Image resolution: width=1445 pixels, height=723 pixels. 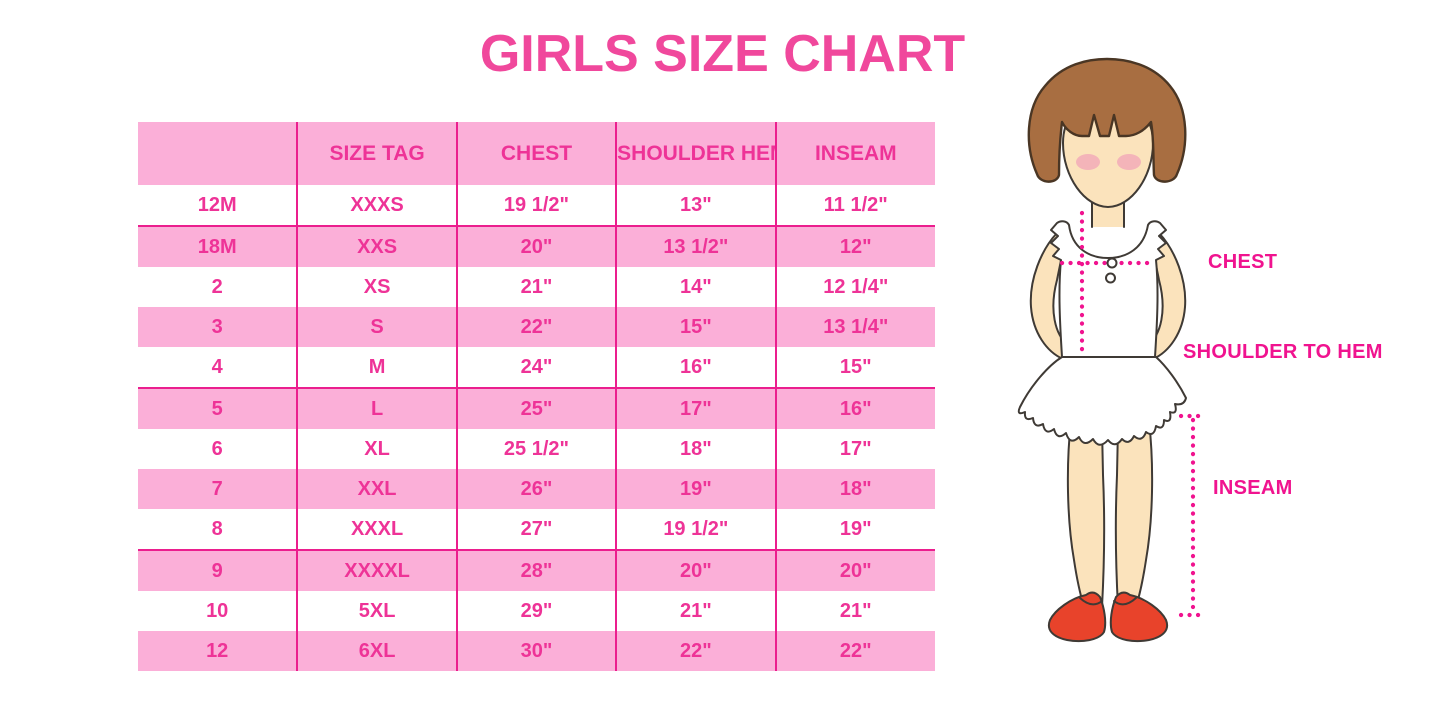 What do you see at coordinates (722, 54) in the screenshot?
I see `page-title: GIRLS SIZE CHART` at bounding box center [722, 54].